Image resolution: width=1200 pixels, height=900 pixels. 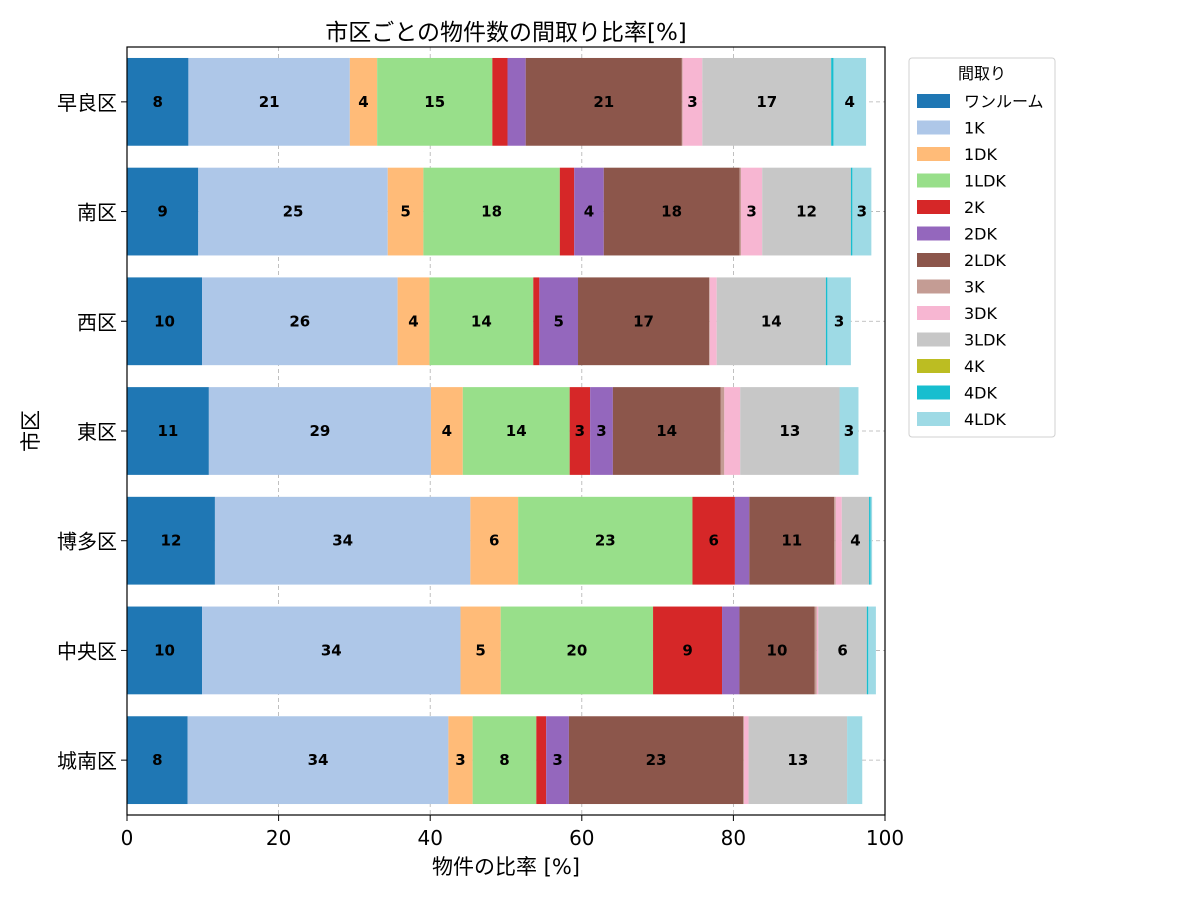 I want to click on bar-value-label: 29, so click(x=319, y=431).